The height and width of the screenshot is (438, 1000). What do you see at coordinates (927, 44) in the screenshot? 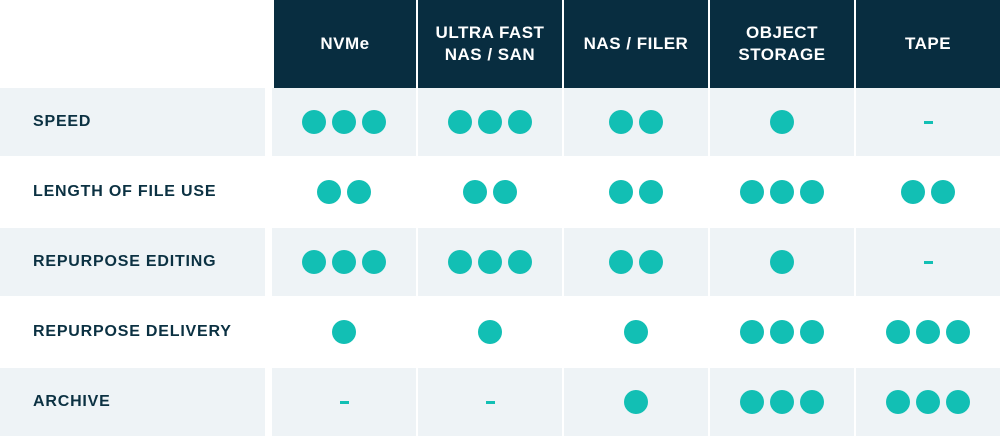
I see `column-header-tape: TAPE` at bounding box center [927, 44].